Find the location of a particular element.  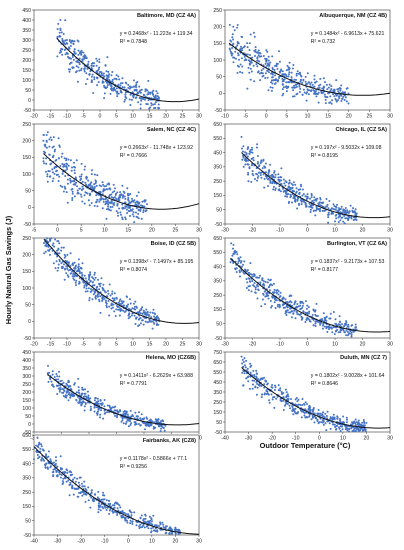

x-tick-label: -30 is located at coordinates (58, 542).